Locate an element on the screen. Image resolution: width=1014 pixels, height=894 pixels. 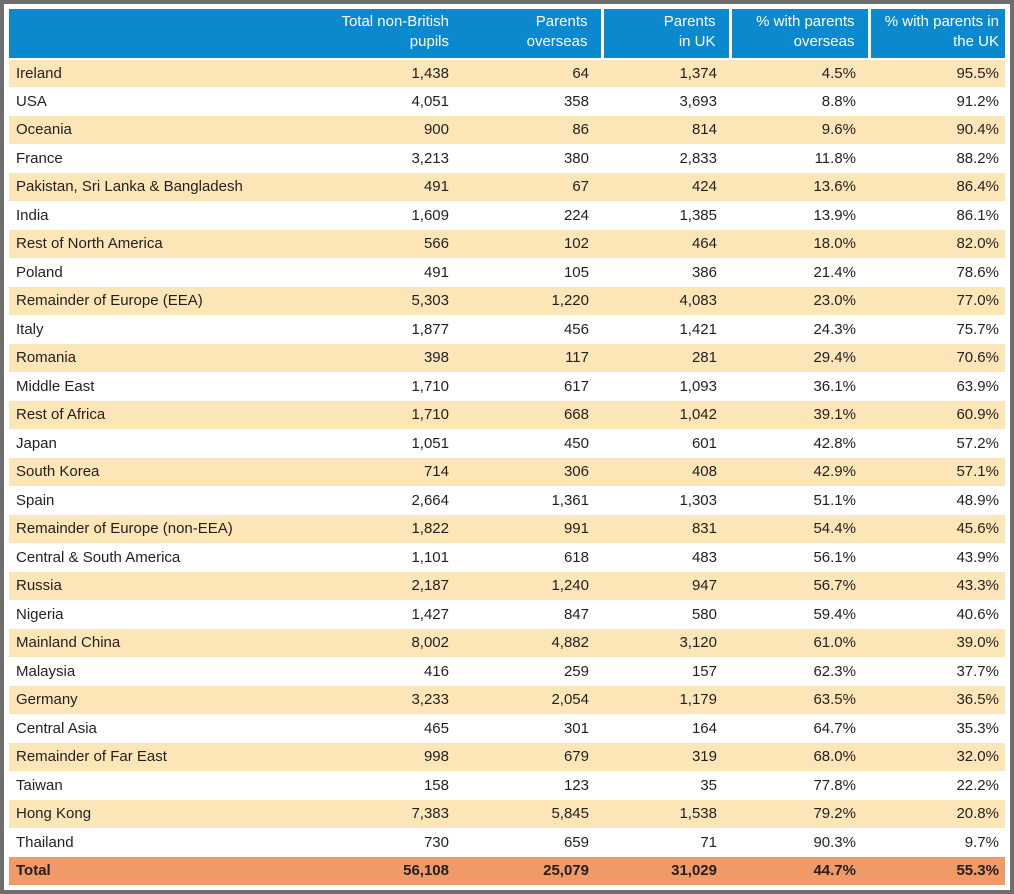
row-label: India is located at coordinates (32, 215).